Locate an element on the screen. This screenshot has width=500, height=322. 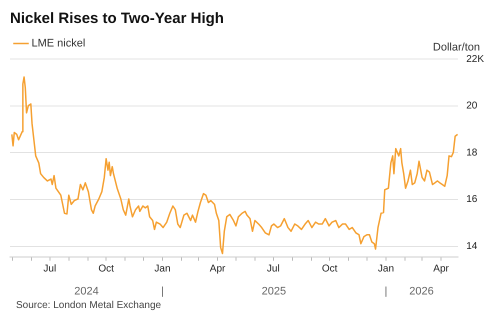
x2-tick-label: 2026 is located at coordinates (421, 291).